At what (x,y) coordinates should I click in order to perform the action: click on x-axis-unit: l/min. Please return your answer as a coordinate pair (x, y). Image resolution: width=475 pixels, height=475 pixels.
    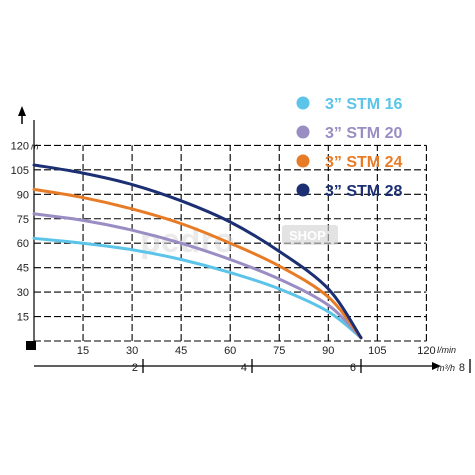
    Looking at the image, I should click on (446, 350).